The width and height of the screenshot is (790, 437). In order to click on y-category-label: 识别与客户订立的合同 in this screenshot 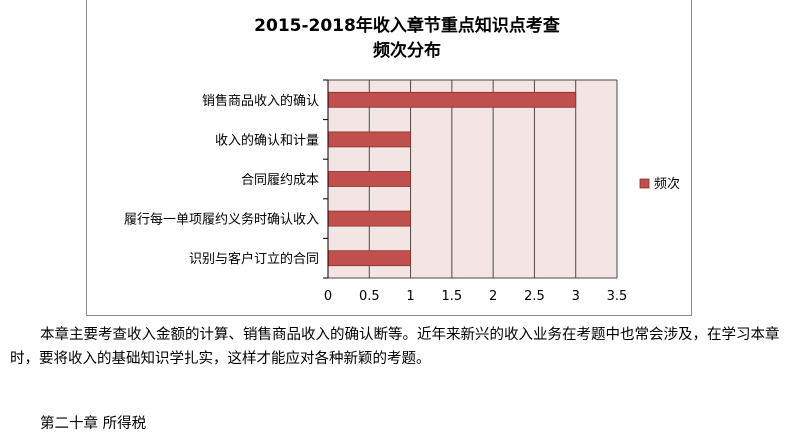, I will do `click(254, 259)`.